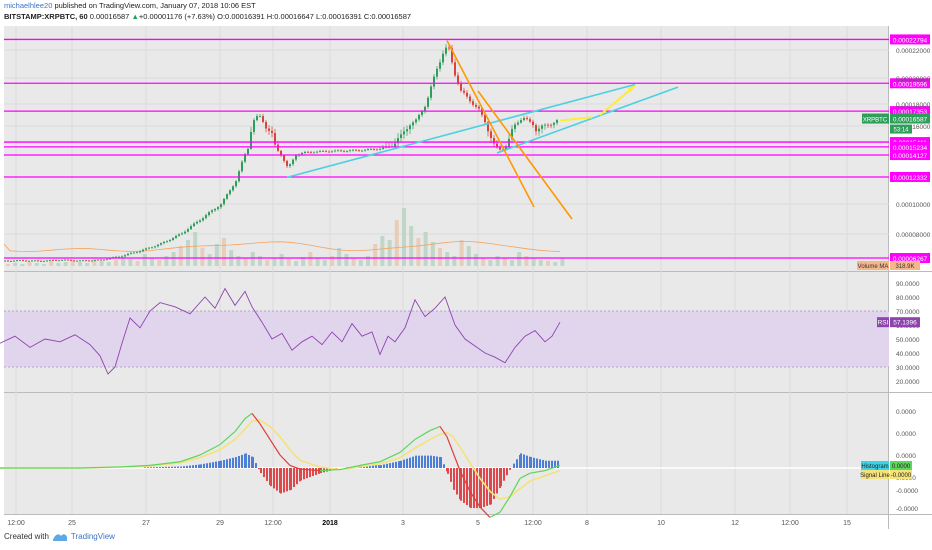  I want to click on cyan-trend-line, so click(461, 131).